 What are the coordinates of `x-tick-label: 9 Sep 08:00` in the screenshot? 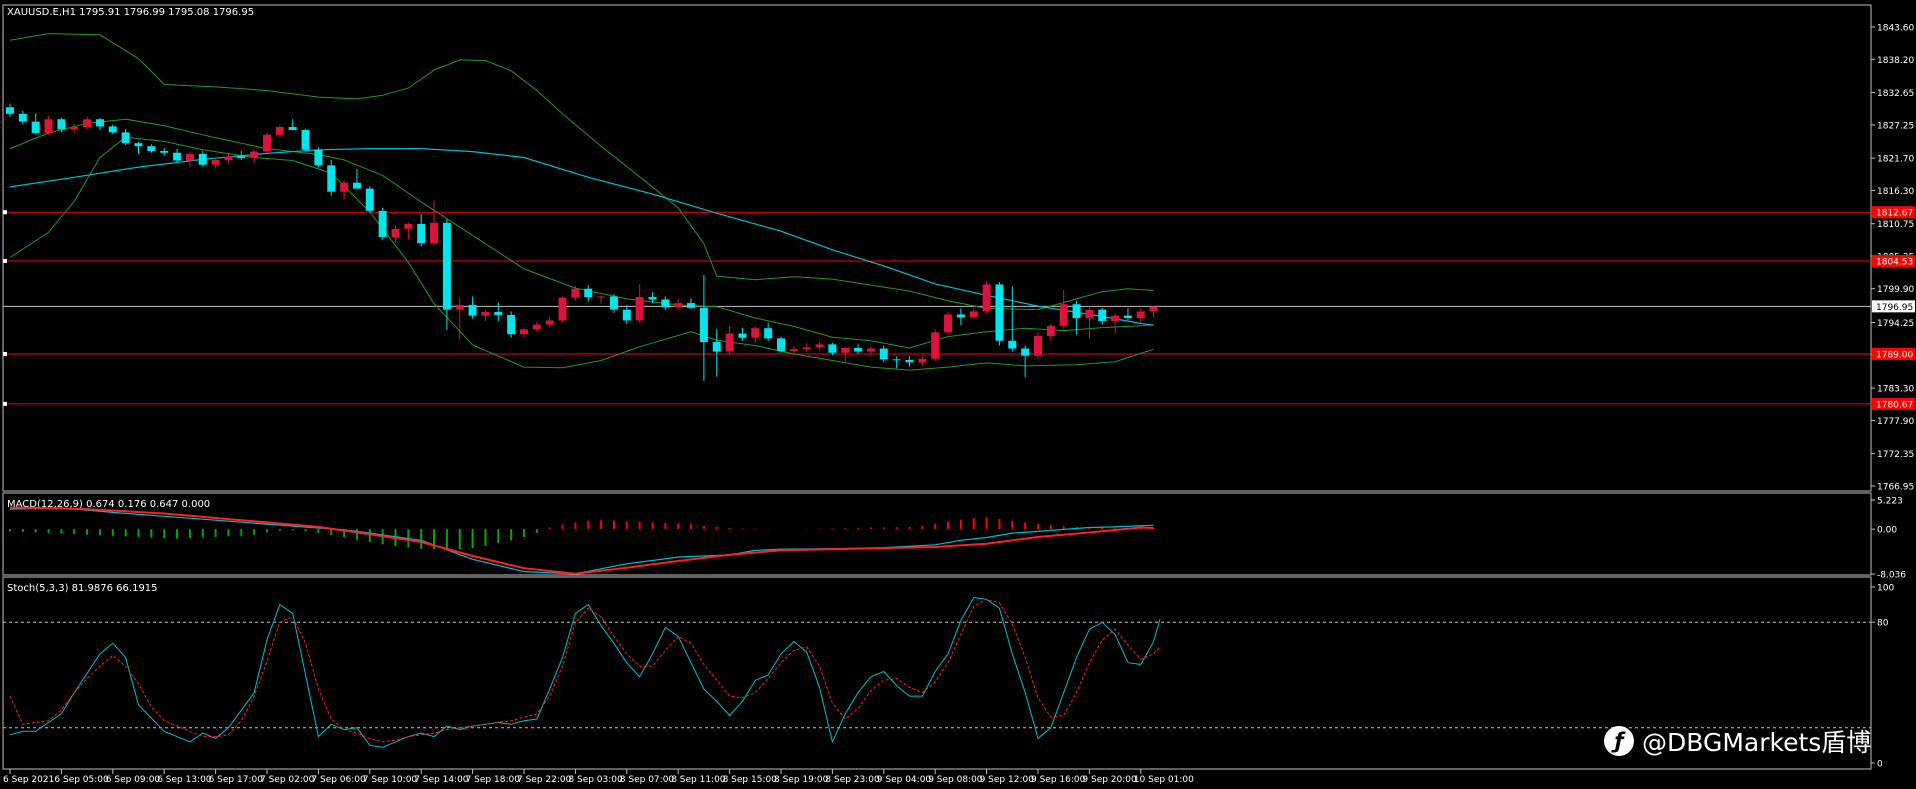 It's located at (955, 780).